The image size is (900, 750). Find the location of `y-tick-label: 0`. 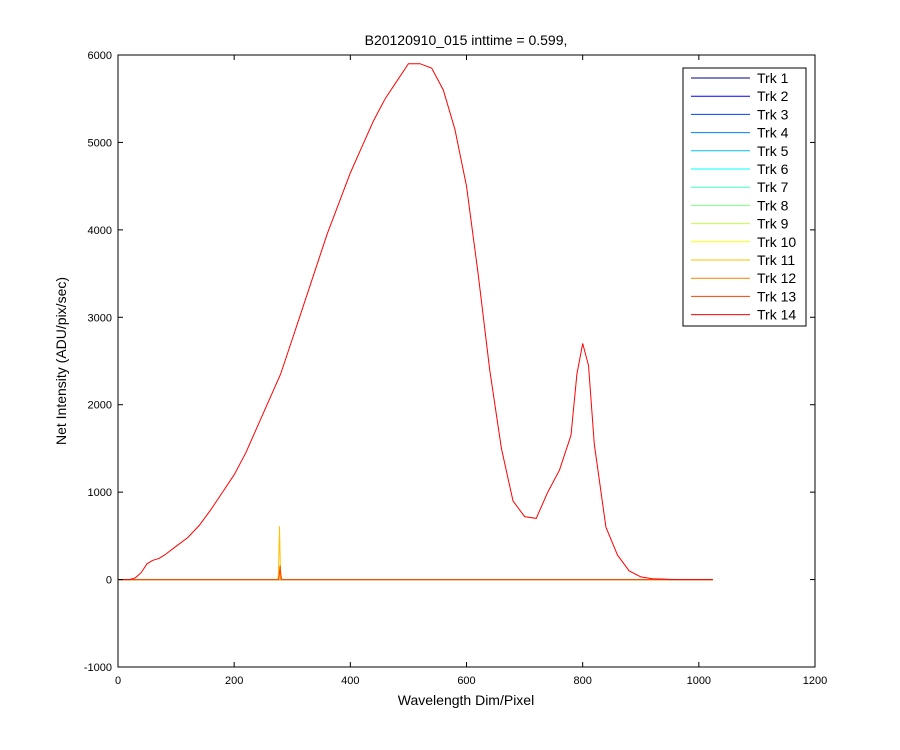

y-tick-label: 0 is located at coordinates (109, 581).